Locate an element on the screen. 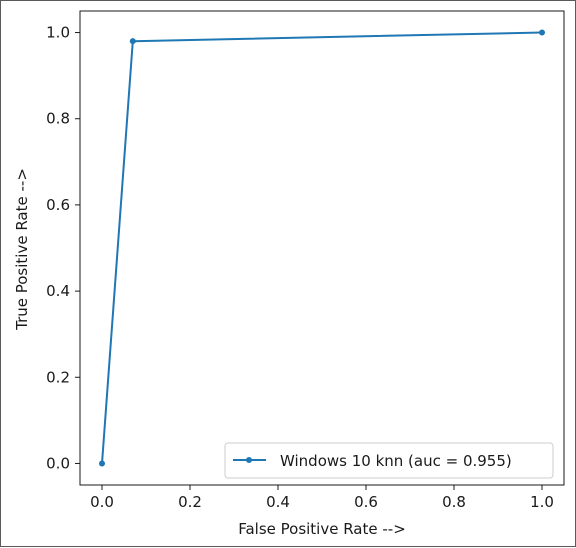 Image resolution: width=576 pixels, height=548 pixels. legend-box is located at coordinates (389, 460).